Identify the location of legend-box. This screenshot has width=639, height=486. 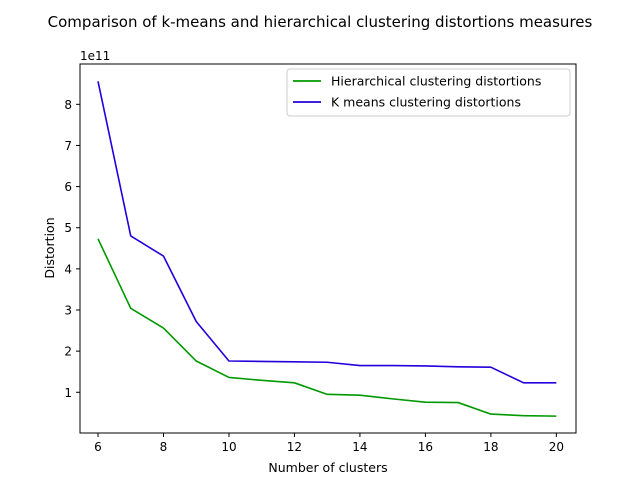
(428, 92).